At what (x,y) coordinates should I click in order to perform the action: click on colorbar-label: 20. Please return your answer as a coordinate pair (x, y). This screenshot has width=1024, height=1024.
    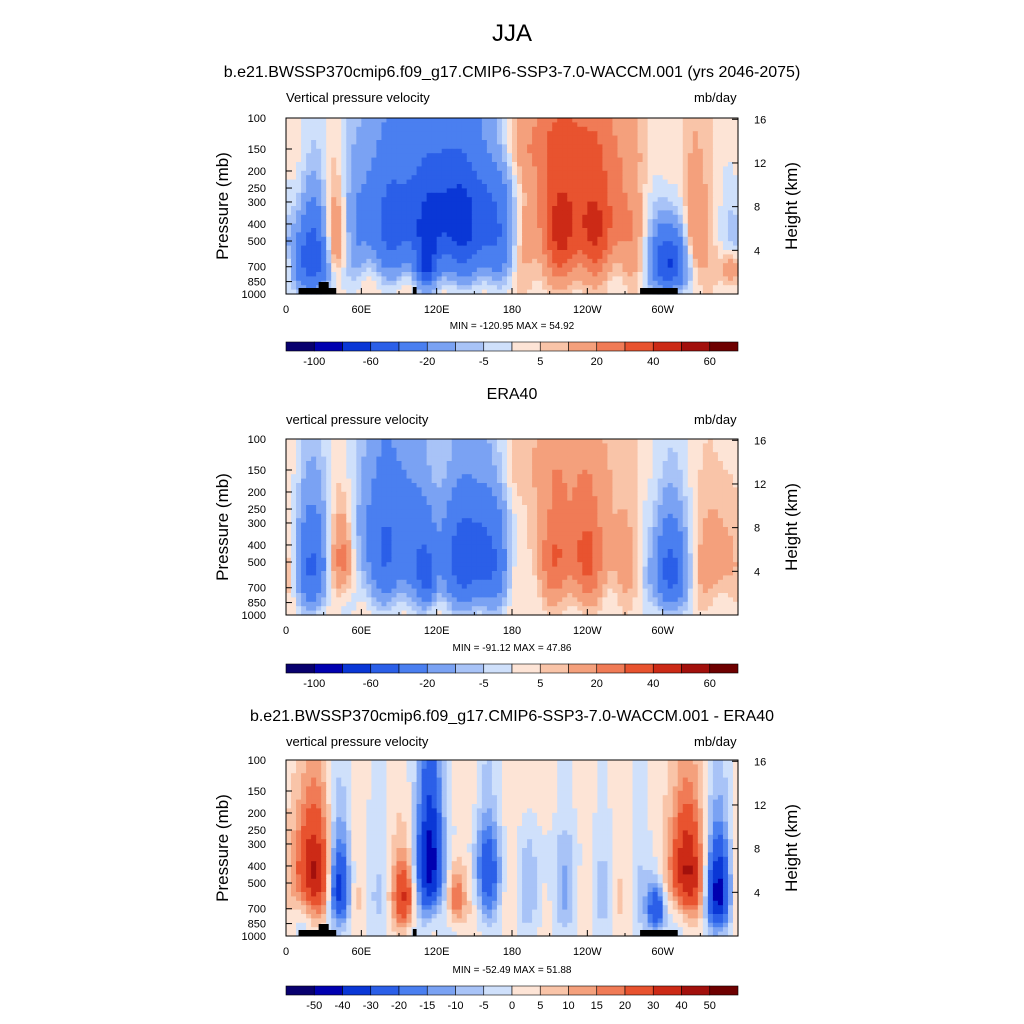
    Looking at the image, I should click on (597, 362).